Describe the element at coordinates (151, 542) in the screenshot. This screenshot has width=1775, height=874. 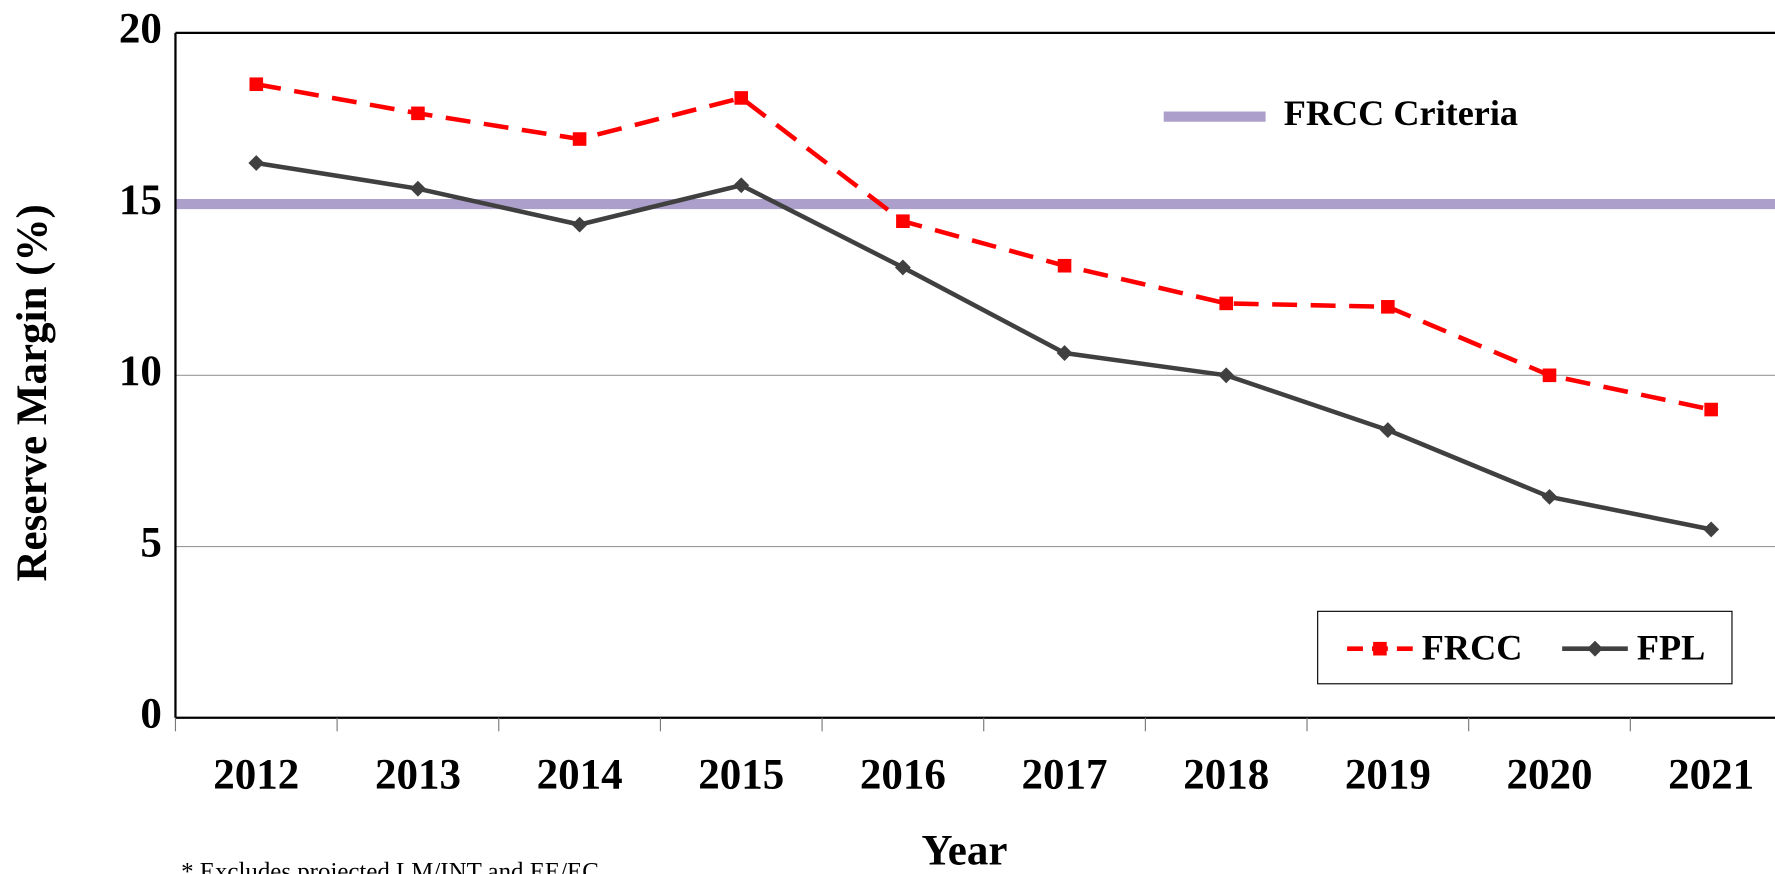
I see `y-tick-label: 5` at that location.